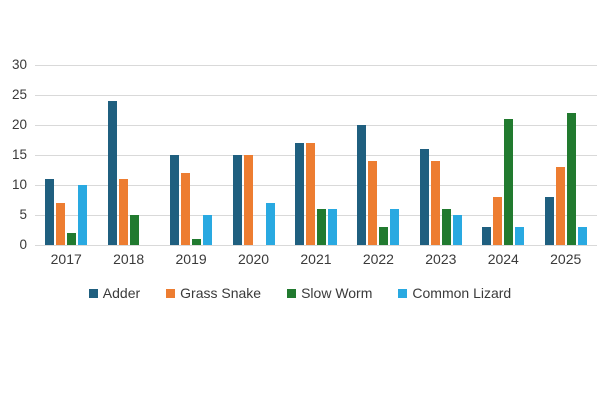 This screenshot has width=600, height=400. Describe the element at coordinates (503, 259) in the screenshot. I see `x-tick-label: 2024` at that location.